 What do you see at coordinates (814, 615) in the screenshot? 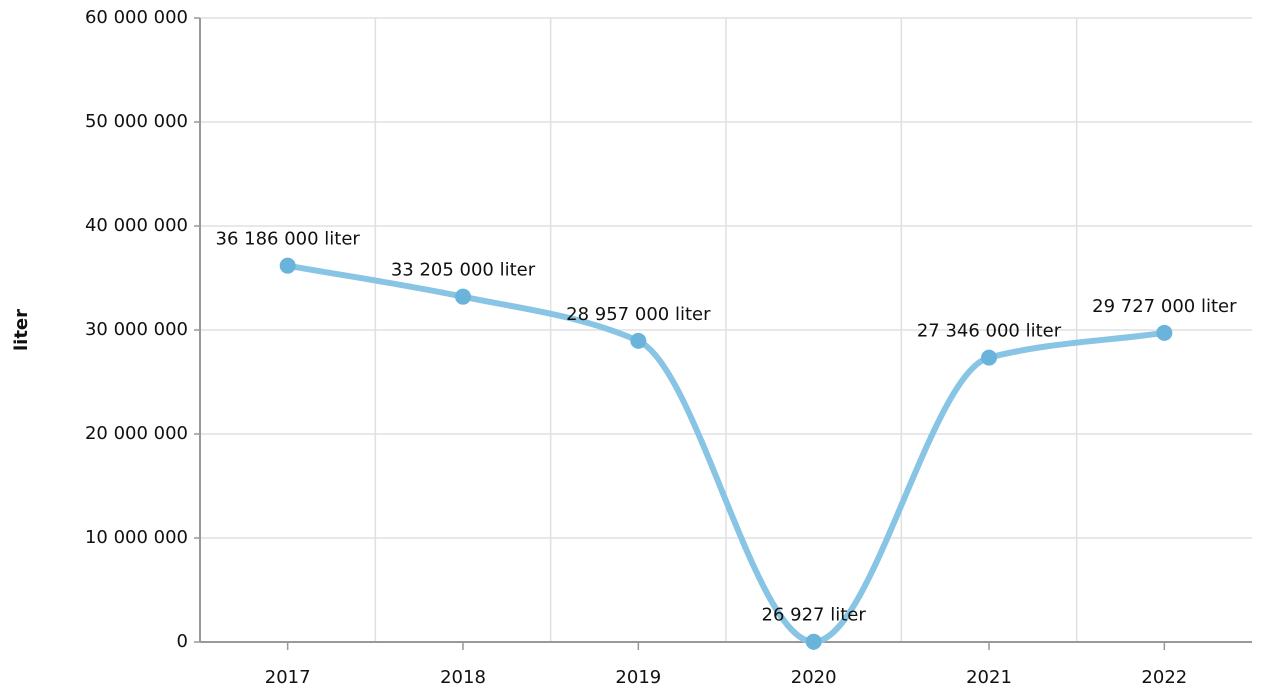
I see `data-label: 26 927 liter` at bounding box center [814, 615].